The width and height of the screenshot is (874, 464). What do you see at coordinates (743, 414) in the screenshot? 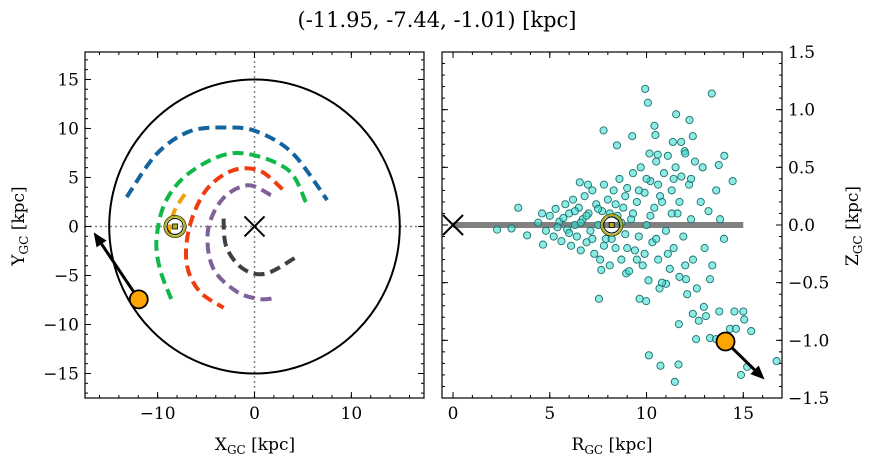
I see `x-tick-label: 15` at bounding box center [743, 414].